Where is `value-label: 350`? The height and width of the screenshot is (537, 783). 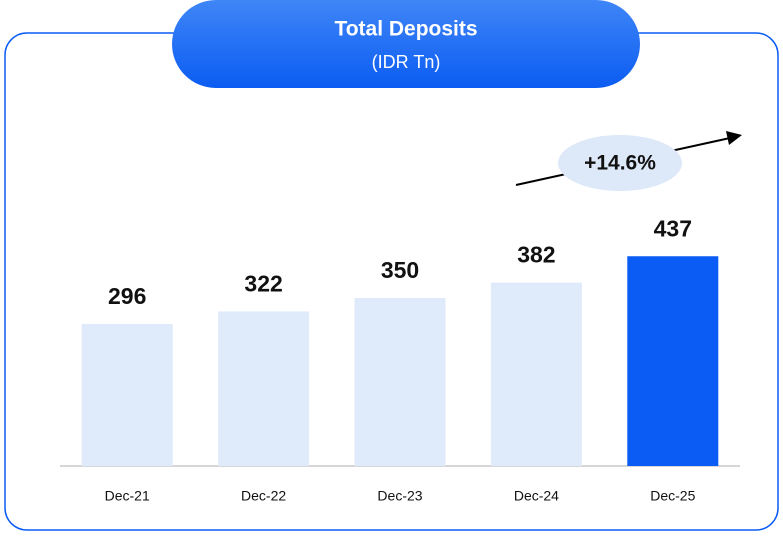
value-label: 350 is located at coordinates (400, 270).